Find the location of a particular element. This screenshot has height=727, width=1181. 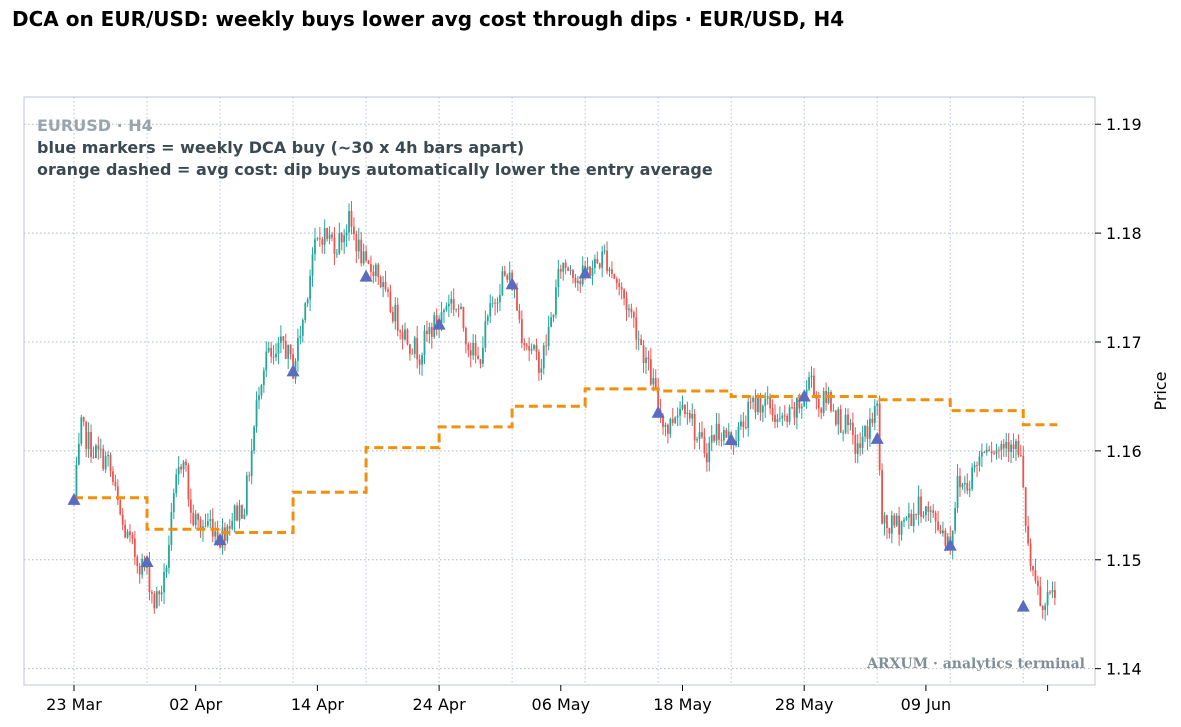

x-tick-label: 06 May is located at coordinates (561, 704).